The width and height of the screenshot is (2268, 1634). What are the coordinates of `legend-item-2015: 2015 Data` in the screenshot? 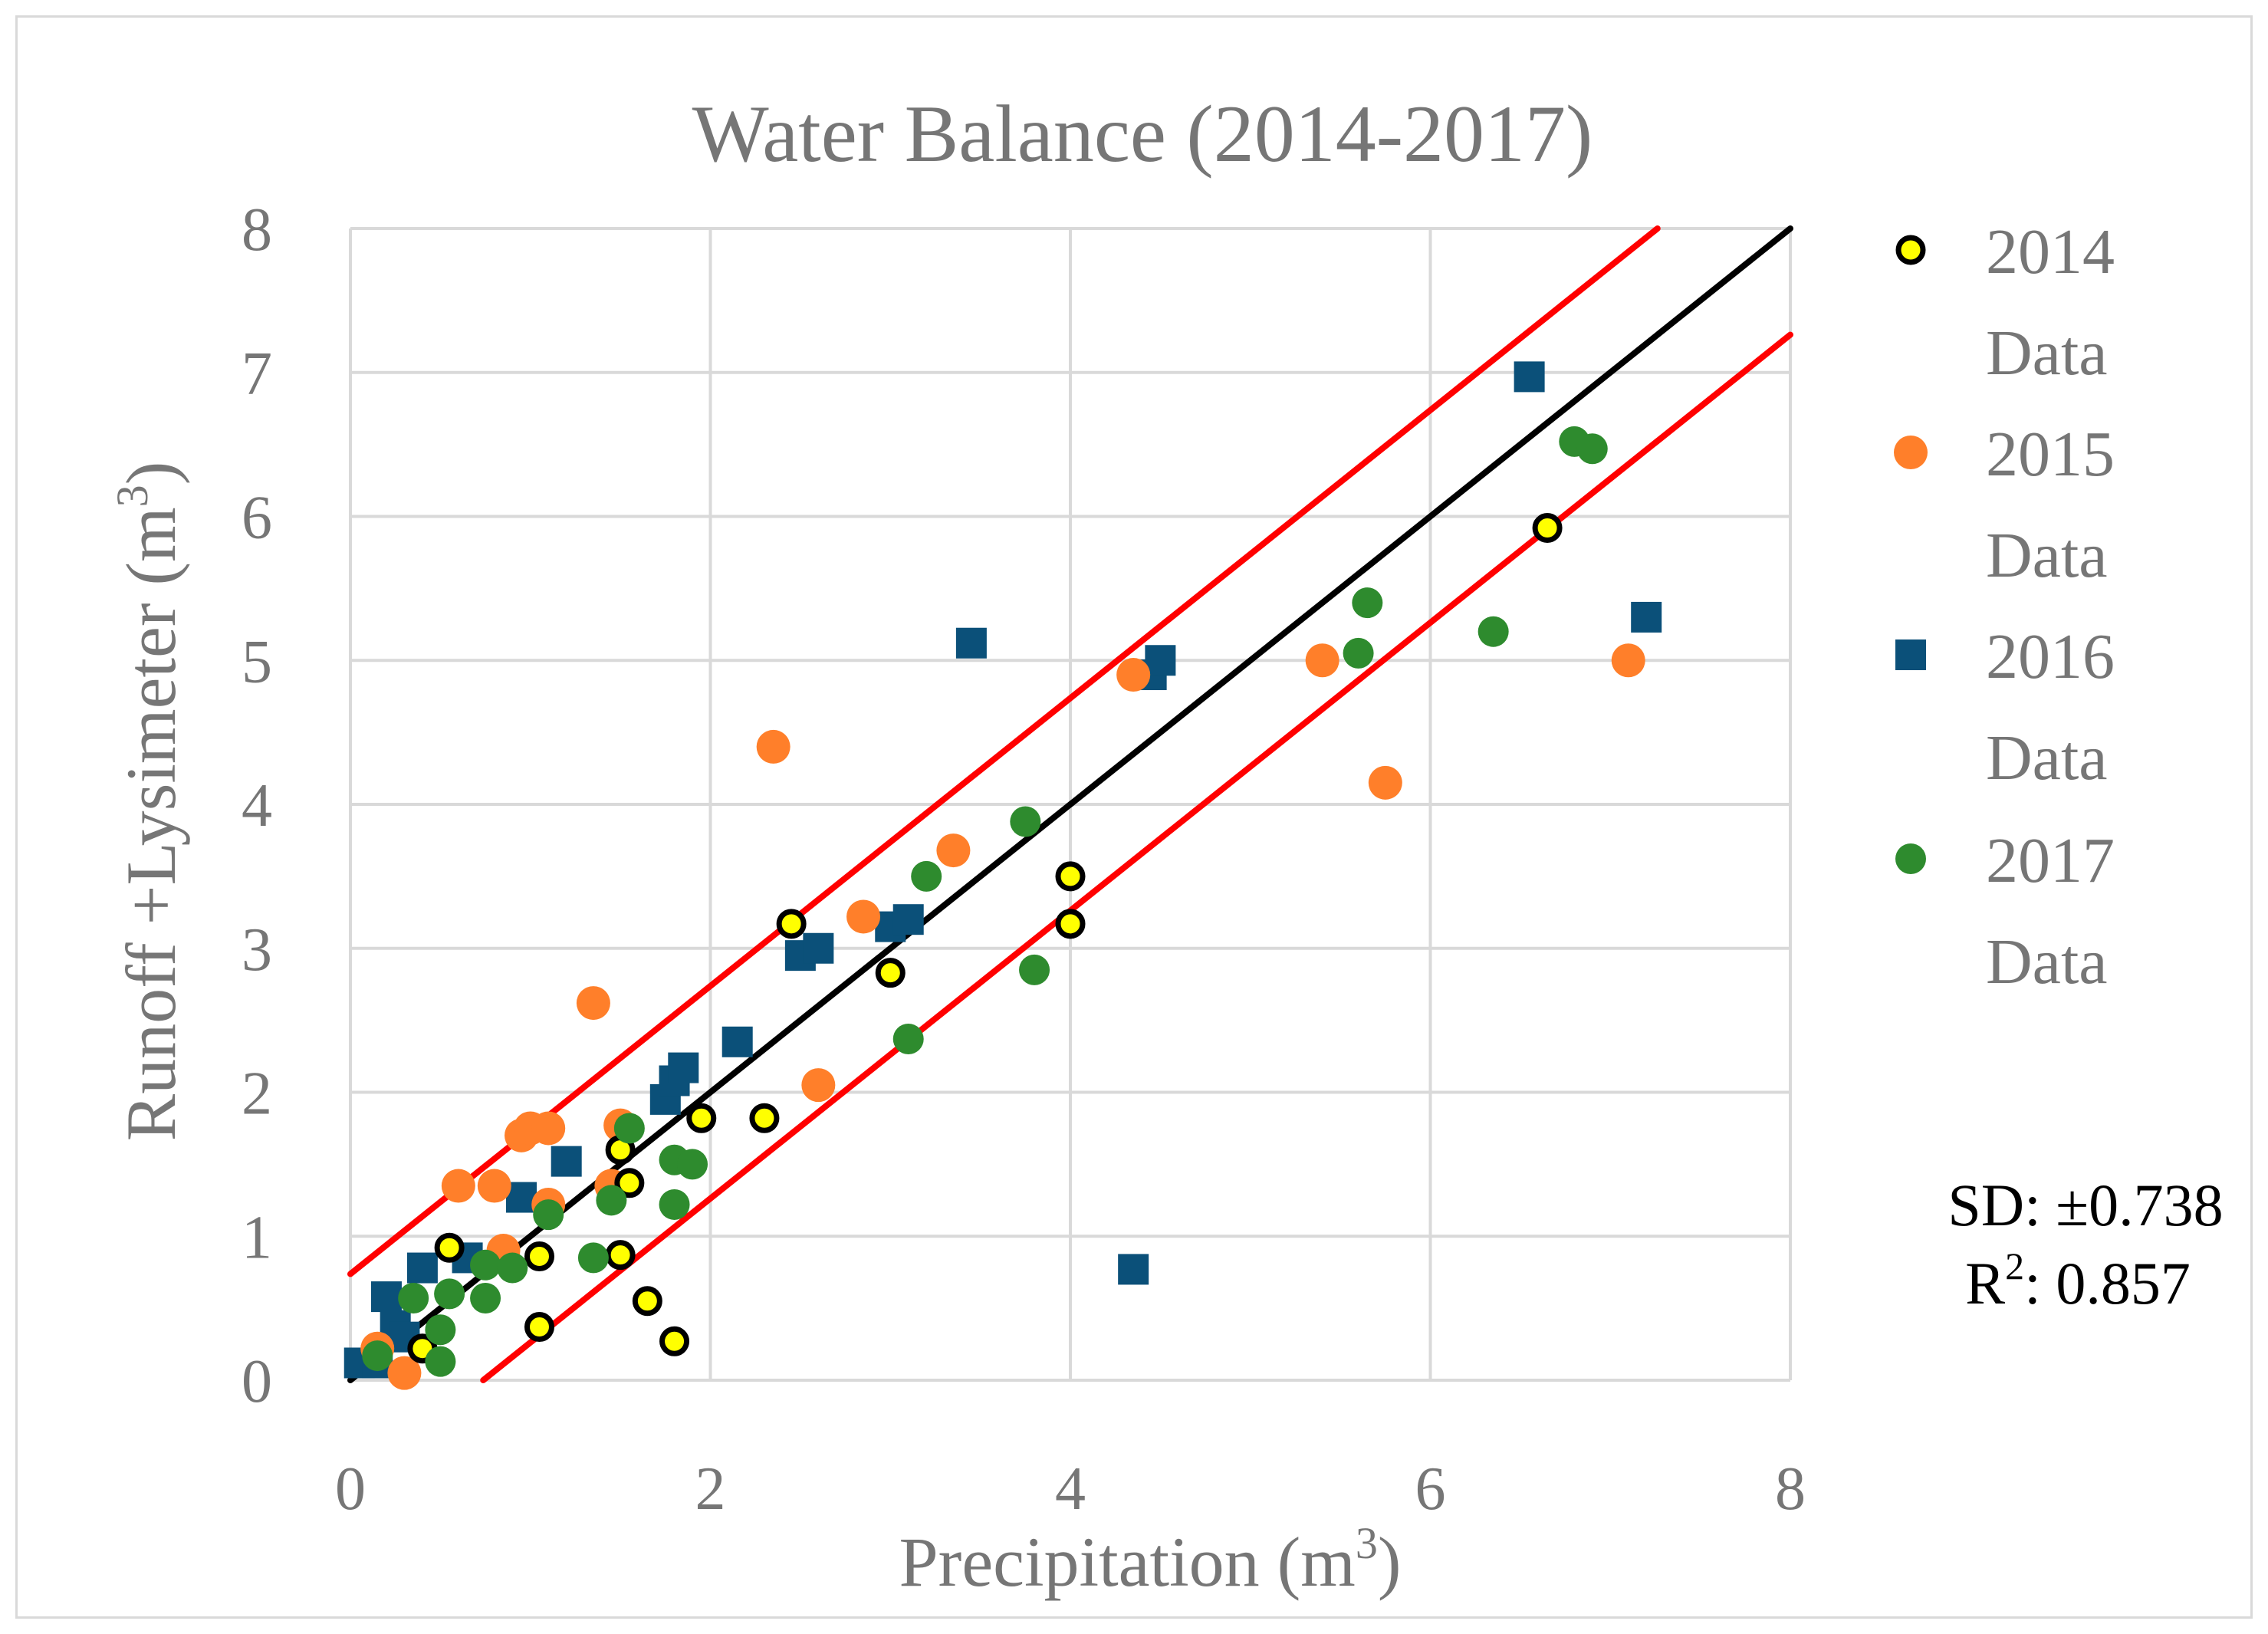 It's located at (2005, 505).